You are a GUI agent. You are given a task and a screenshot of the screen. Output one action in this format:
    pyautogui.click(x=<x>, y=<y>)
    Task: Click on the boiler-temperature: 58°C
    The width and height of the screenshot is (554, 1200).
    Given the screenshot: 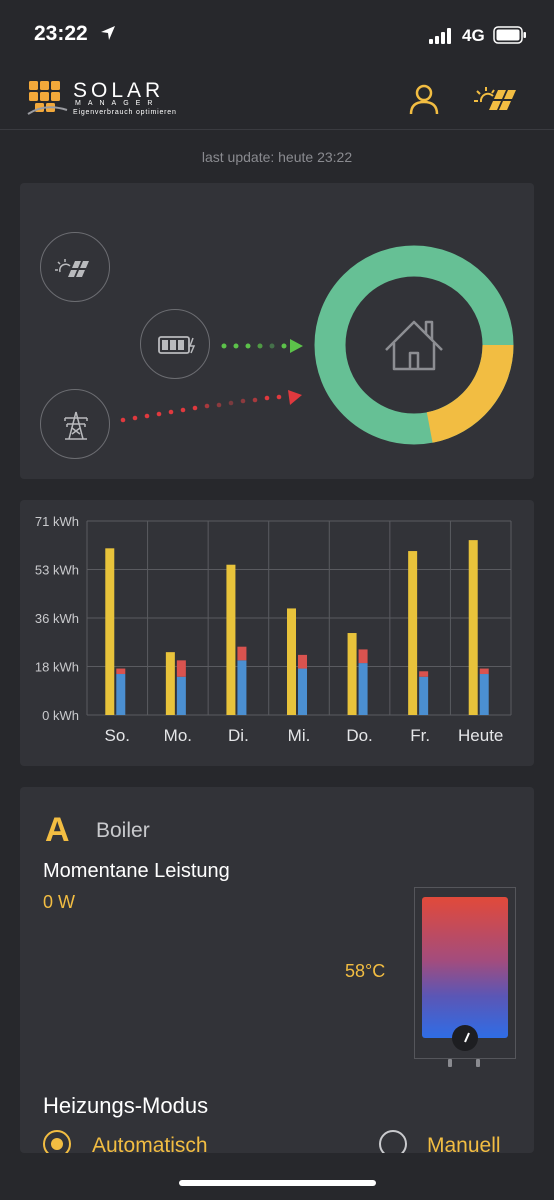 What is the action you would take?
    pyautogui.click(x=365, y=971)
    